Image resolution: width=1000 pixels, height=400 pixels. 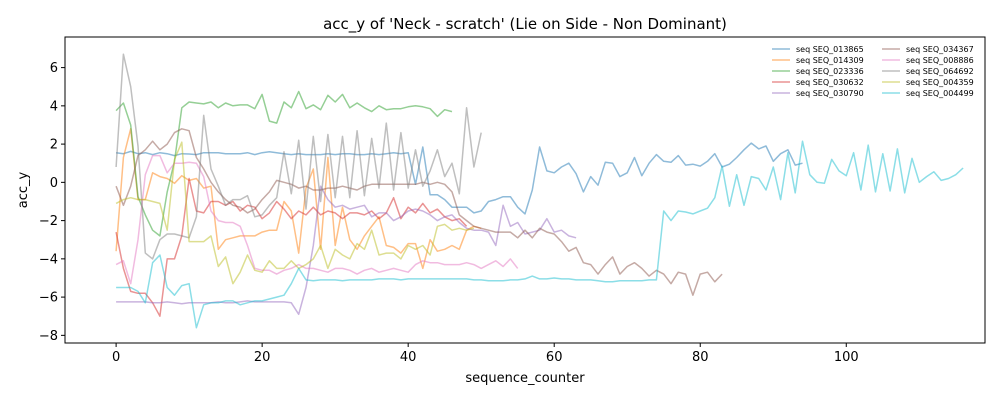 What do you see at coordinates (48, 298) in the screenshot?
I see `y-tick-label-1: −6` at bounding box center [48, 298].